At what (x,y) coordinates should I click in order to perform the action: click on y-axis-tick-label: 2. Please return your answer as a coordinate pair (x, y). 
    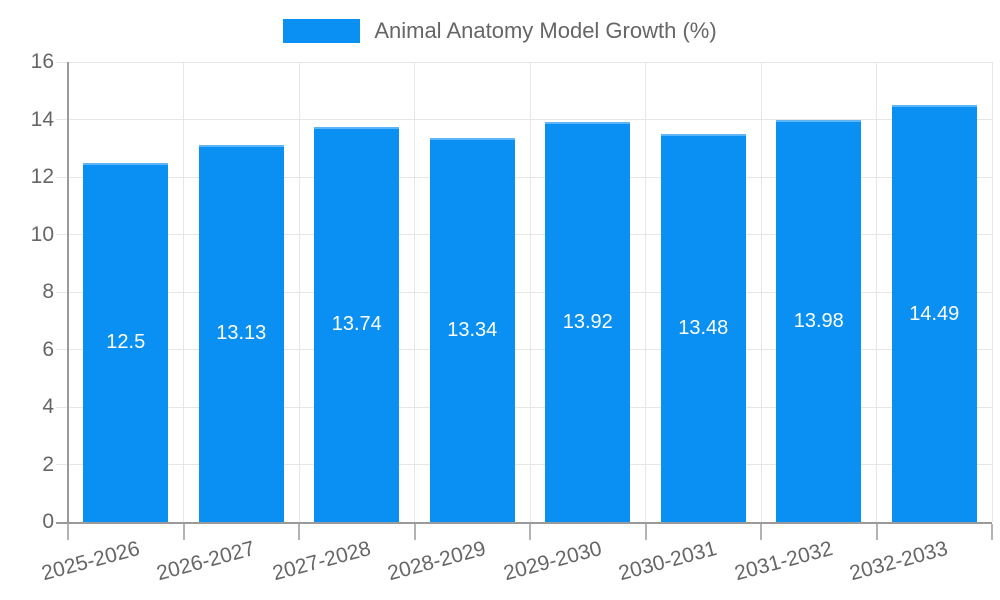
    Looking at the image, I should click on (48, 464).